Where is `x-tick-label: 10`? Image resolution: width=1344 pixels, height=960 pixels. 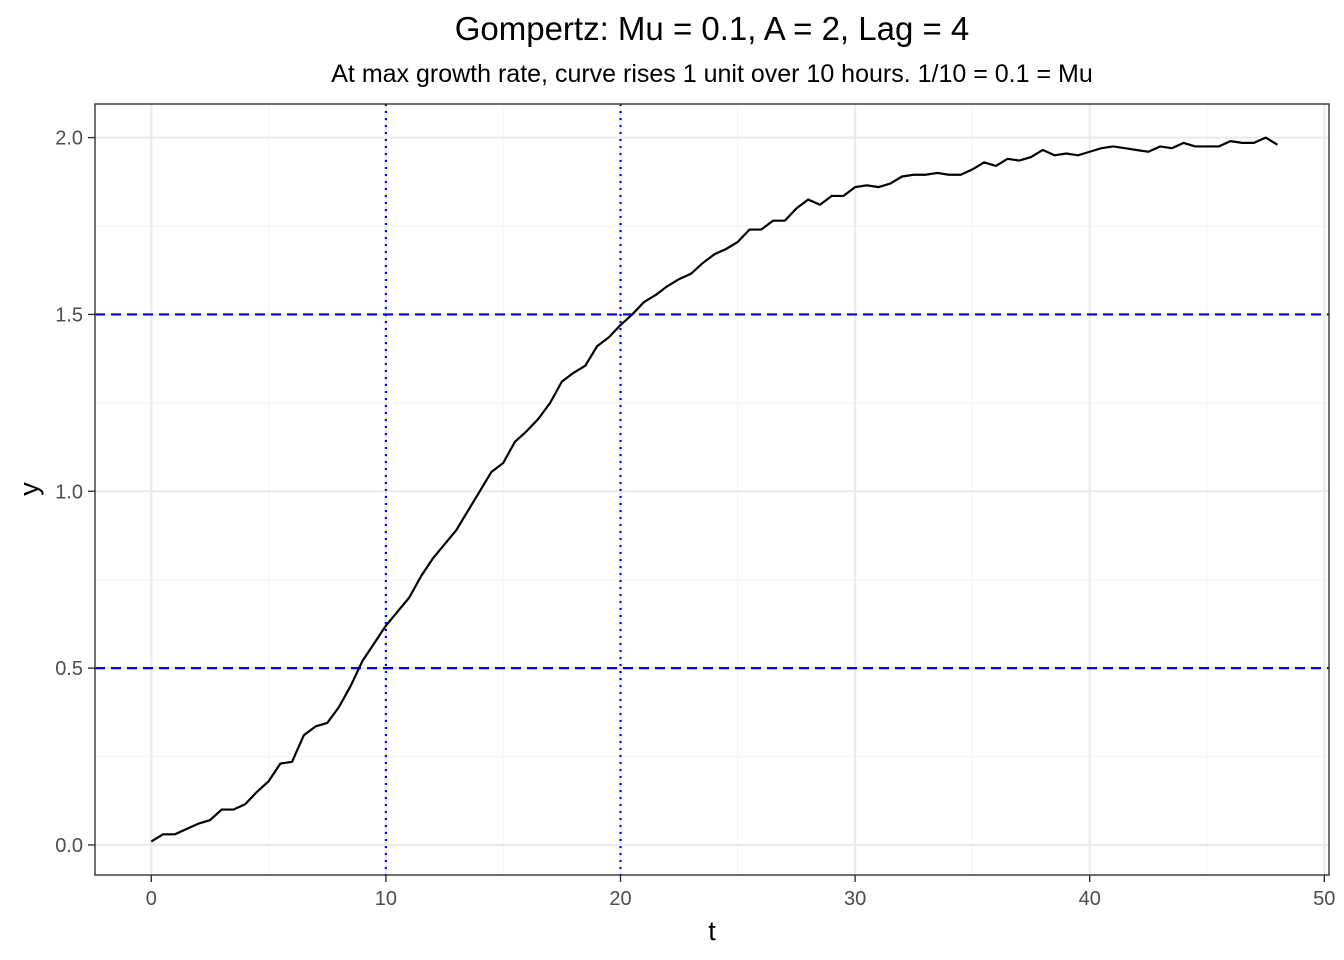 x-tick-label: 10 is located at coordinates (386, 899).